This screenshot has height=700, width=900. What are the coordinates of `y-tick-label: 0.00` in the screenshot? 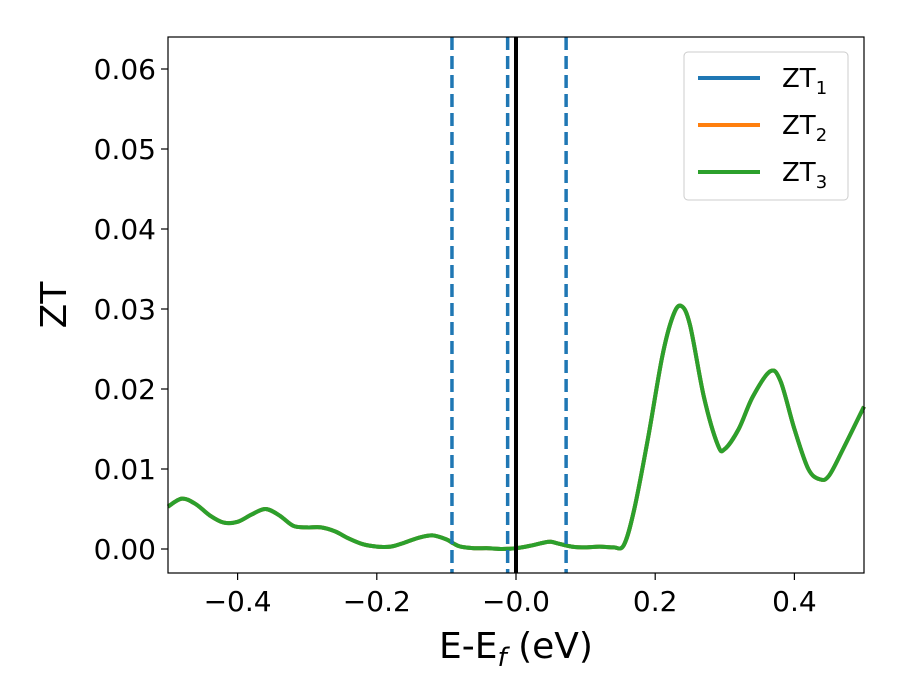 It's located at (125, 549).